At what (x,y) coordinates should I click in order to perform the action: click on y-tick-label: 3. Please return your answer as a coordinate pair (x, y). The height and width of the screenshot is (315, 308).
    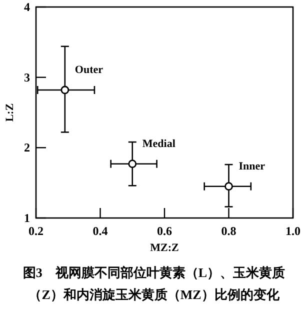
    Looking at the image, I should click on (27, 77).